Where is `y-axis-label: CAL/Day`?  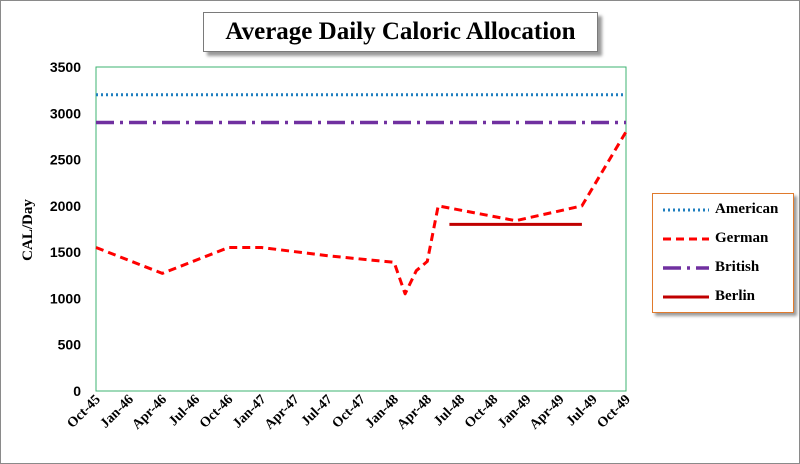
y-axis-label: CAL/Day is located at coordinates (28, 230).